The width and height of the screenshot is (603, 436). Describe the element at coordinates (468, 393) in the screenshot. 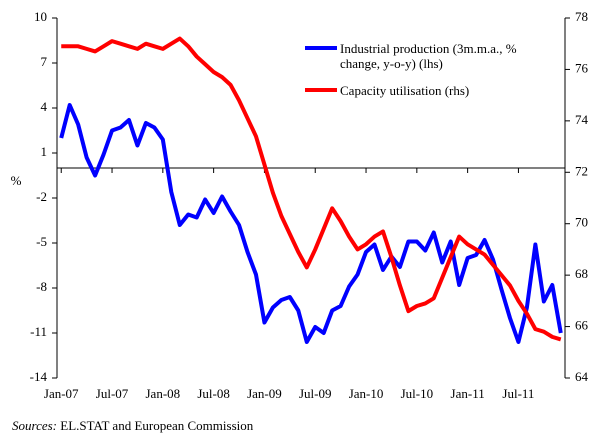

I see `x-tick-label: Jan-11` at that location.